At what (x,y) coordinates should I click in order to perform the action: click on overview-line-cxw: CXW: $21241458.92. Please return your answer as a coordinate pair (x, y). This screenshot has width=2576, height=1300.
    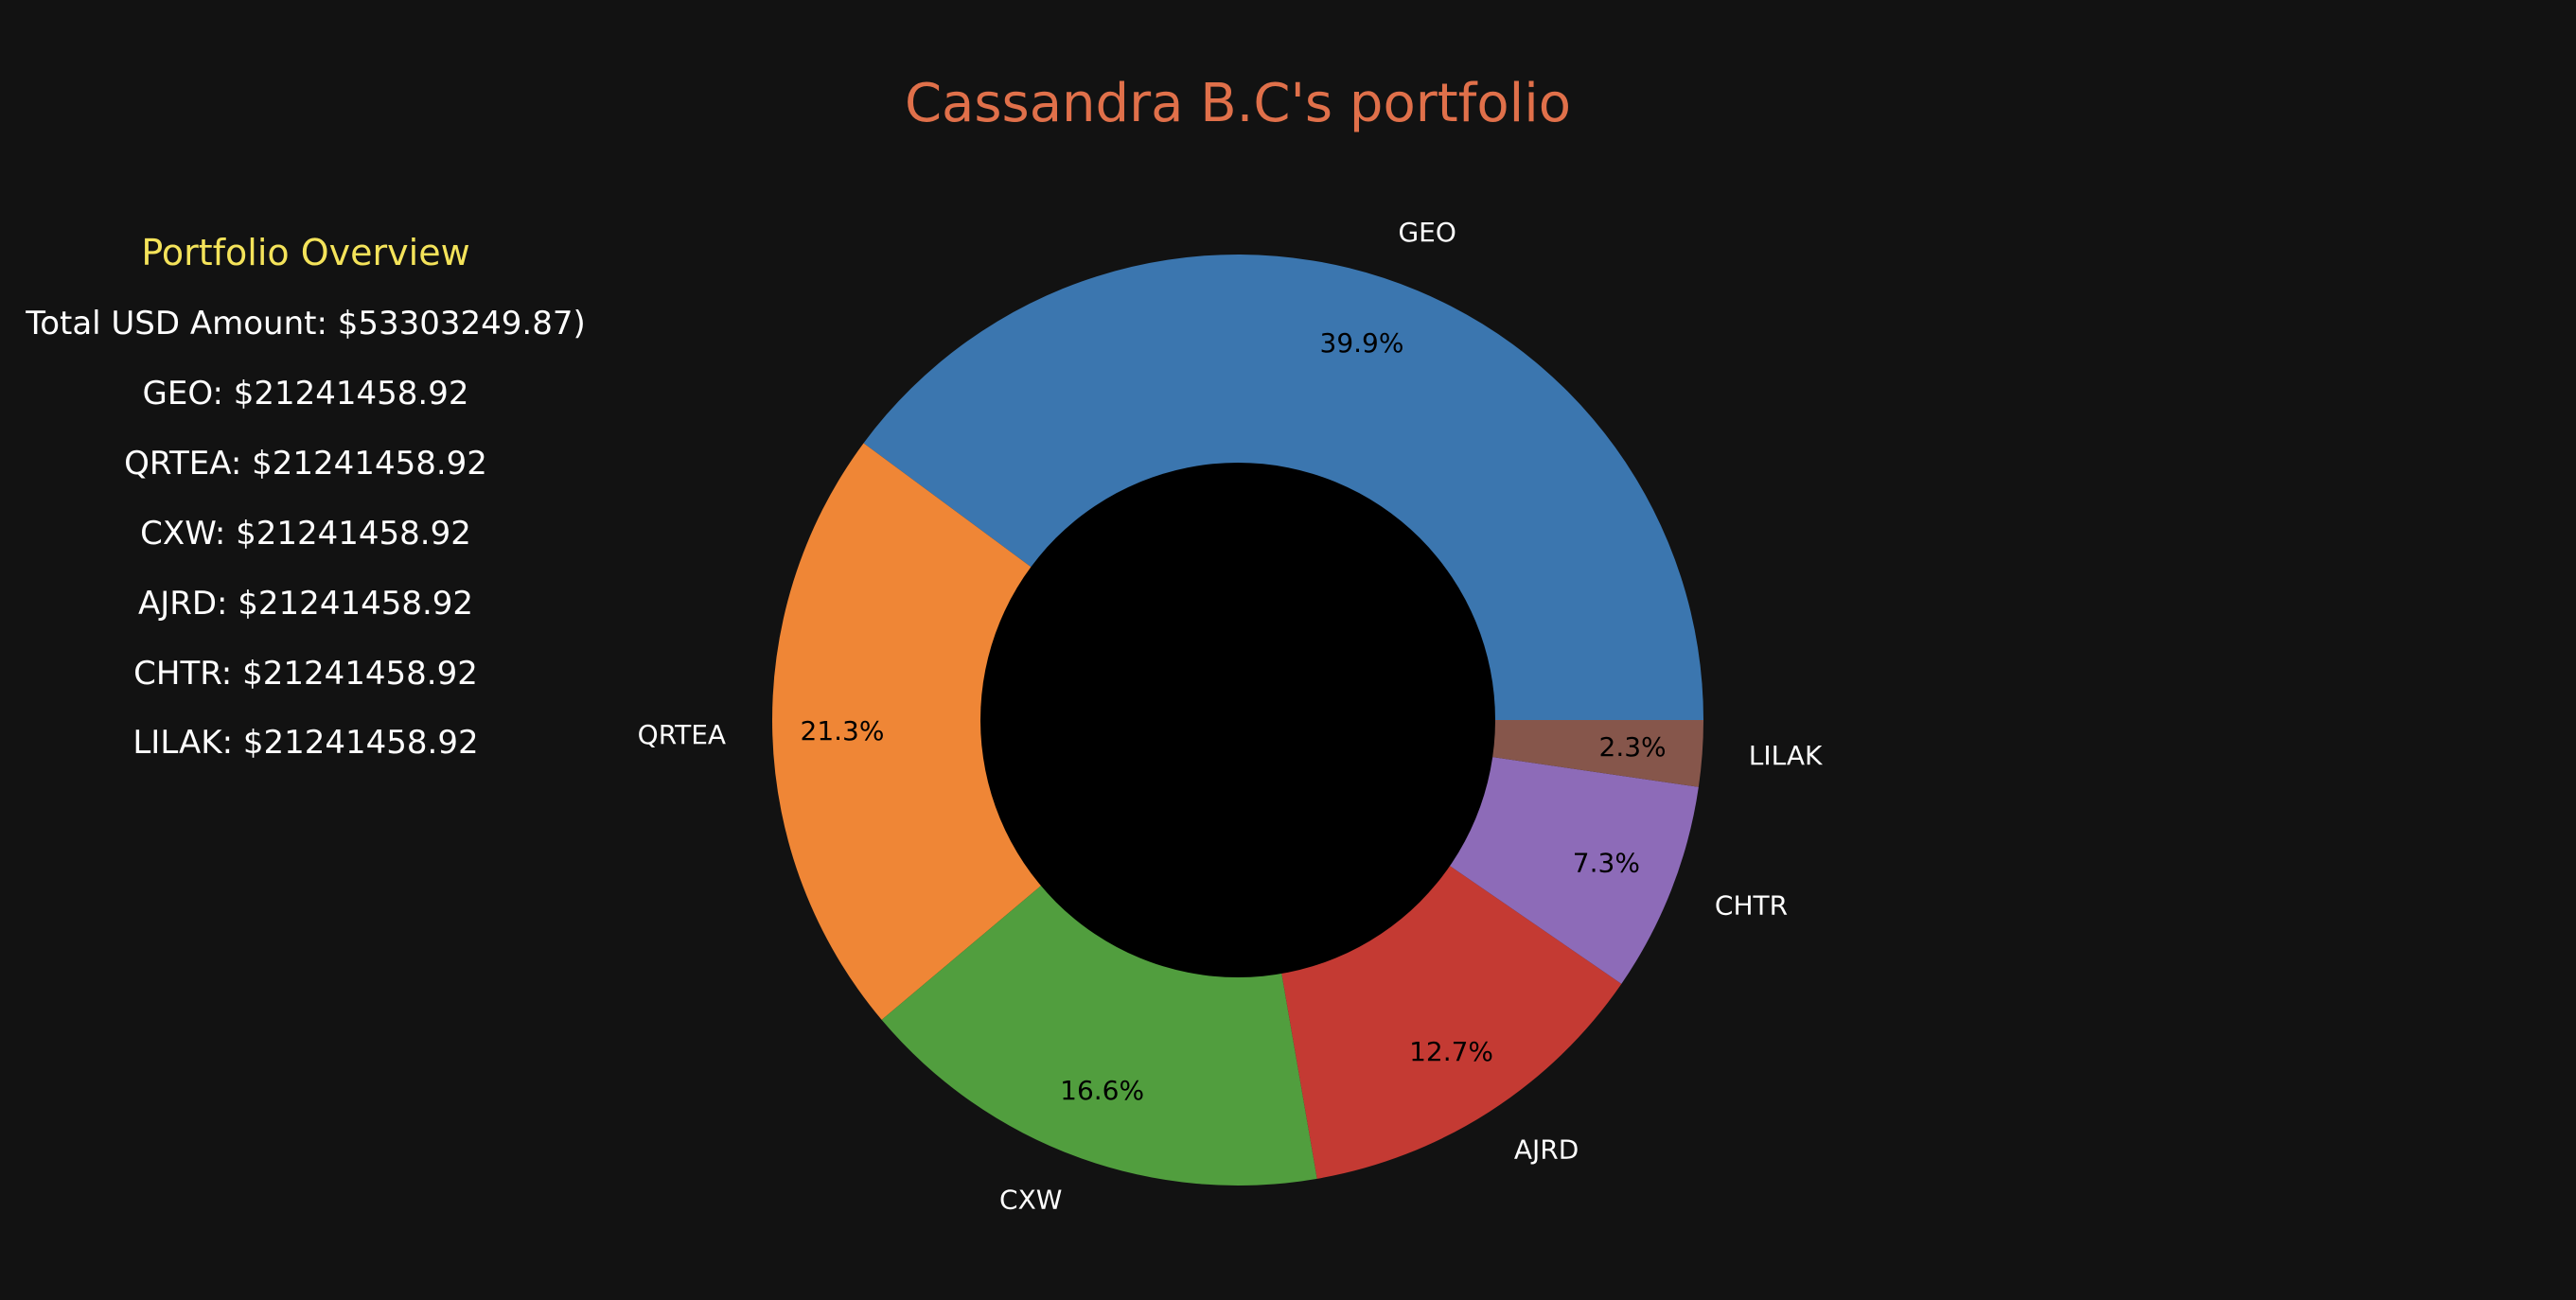
    Looking at the image, I should click on (305, 534).